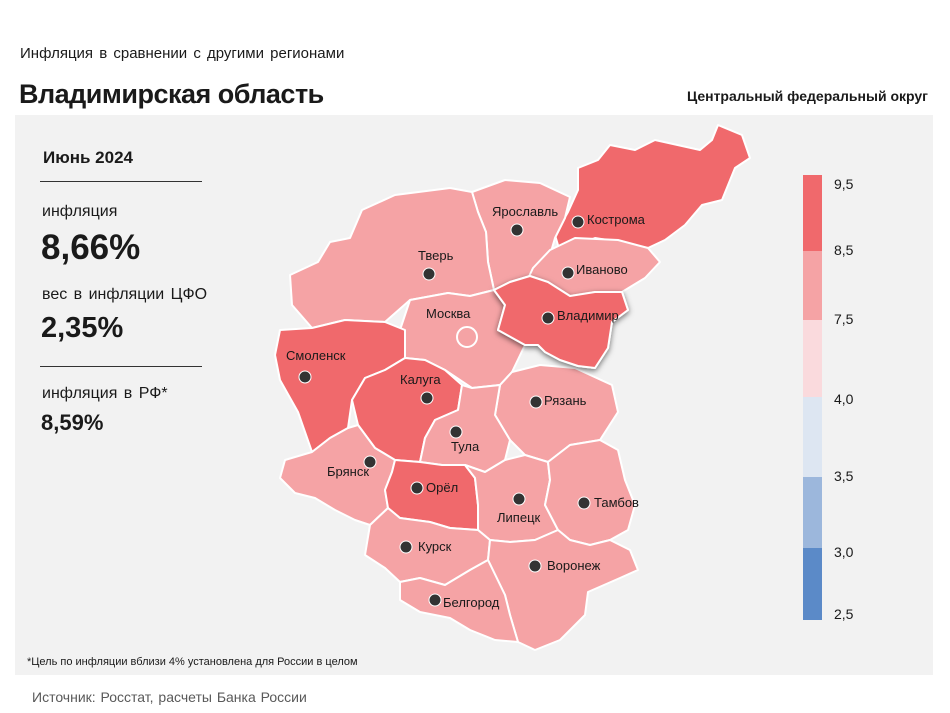 The width and height of the screenshot is (950, 713). Describe the element at coordinates (427, 398) in the screenshot. I see `city-dot-kaluga` at that location.